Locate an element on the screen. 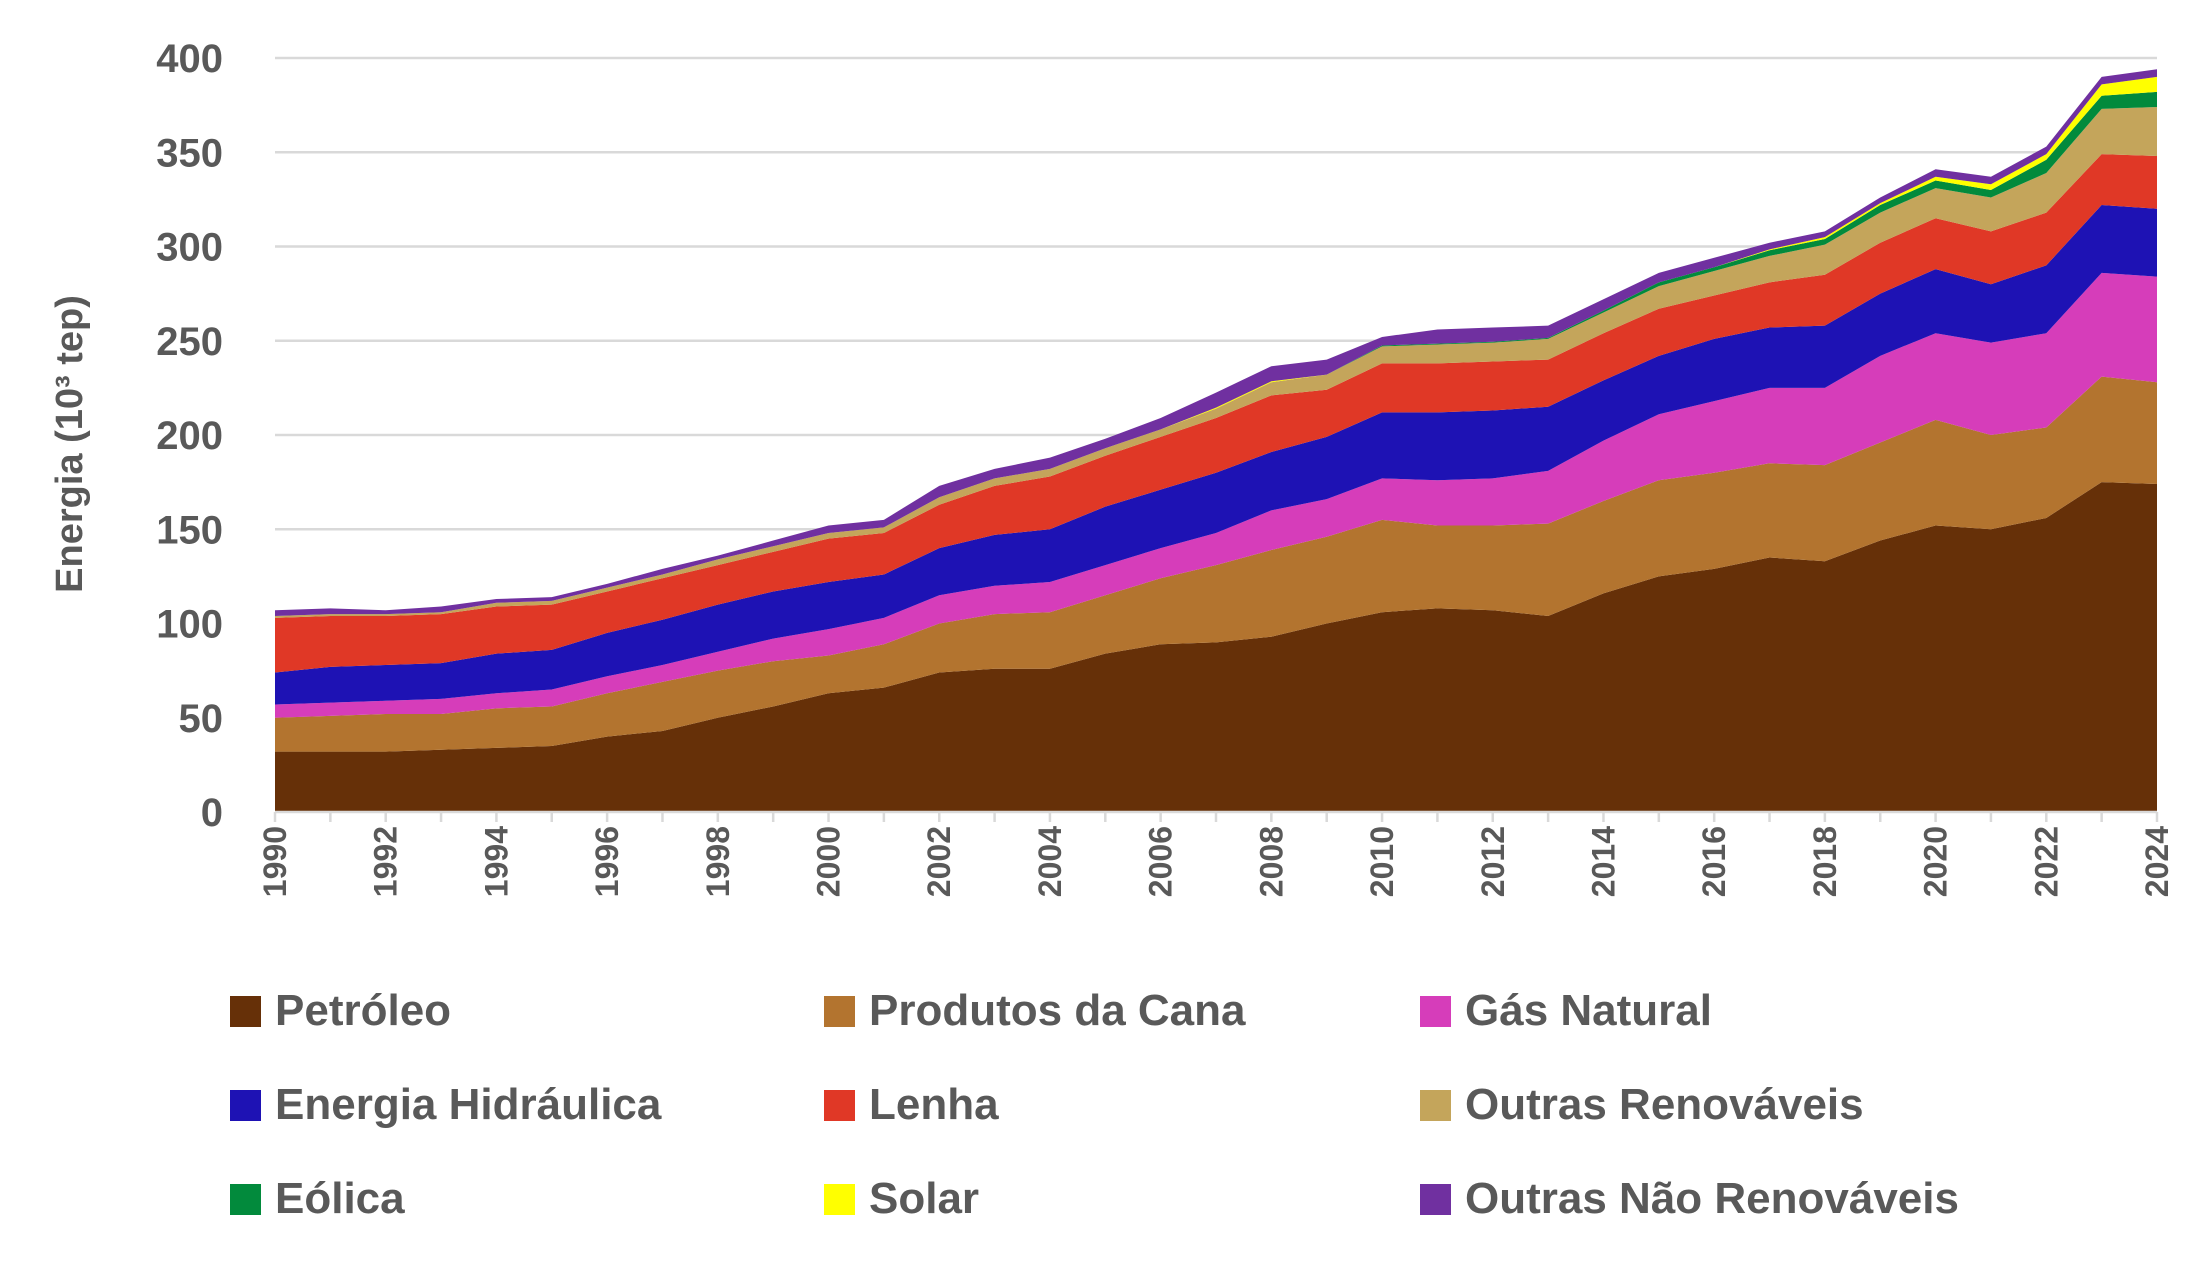 The height and width of the screenshot is (1263, 2198). axes is located at coordinates (1216, 816).